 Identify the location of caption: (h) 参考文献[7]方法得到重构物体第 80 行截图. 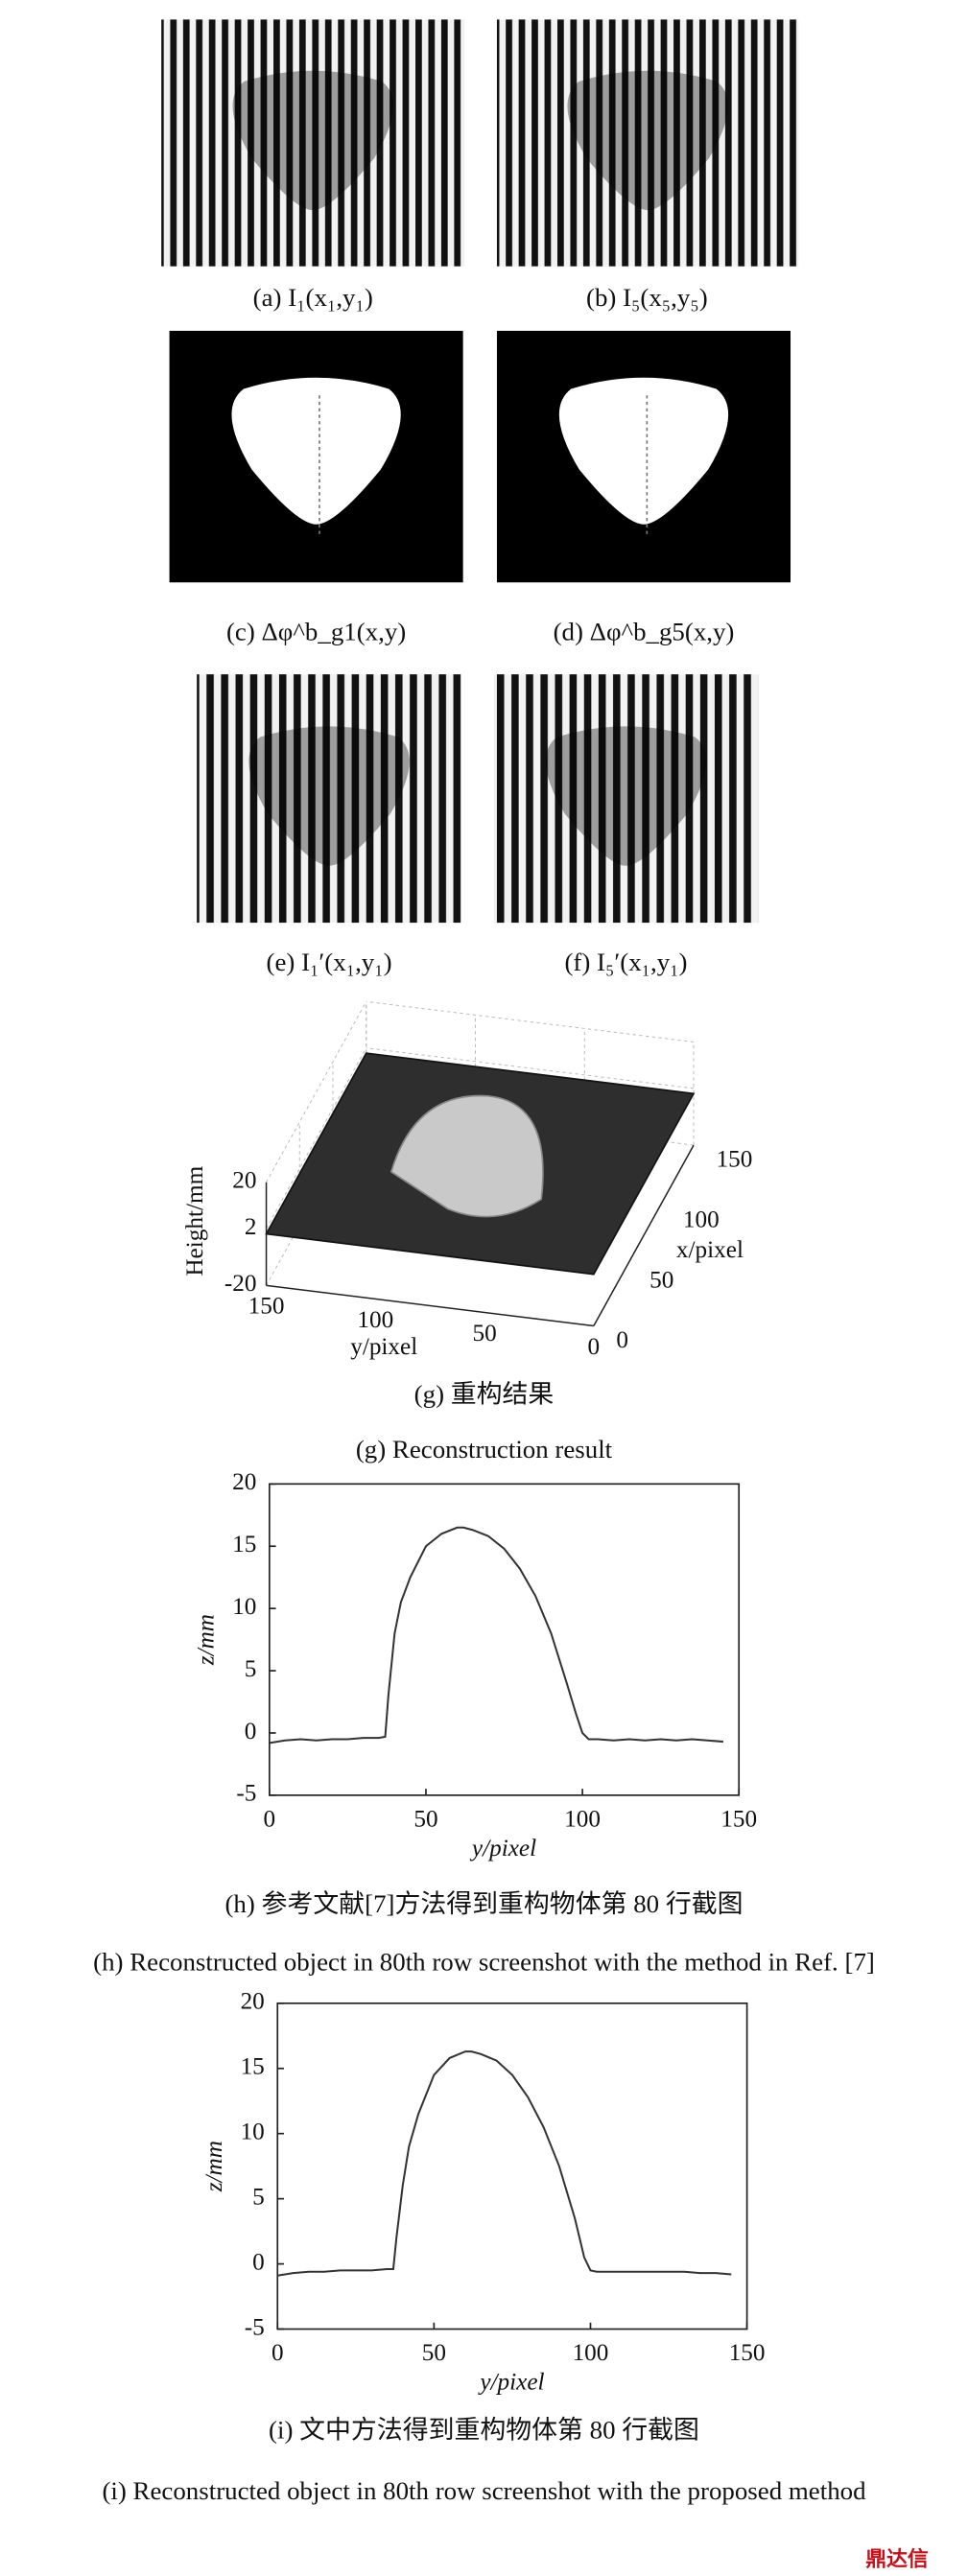
(484, 1903).